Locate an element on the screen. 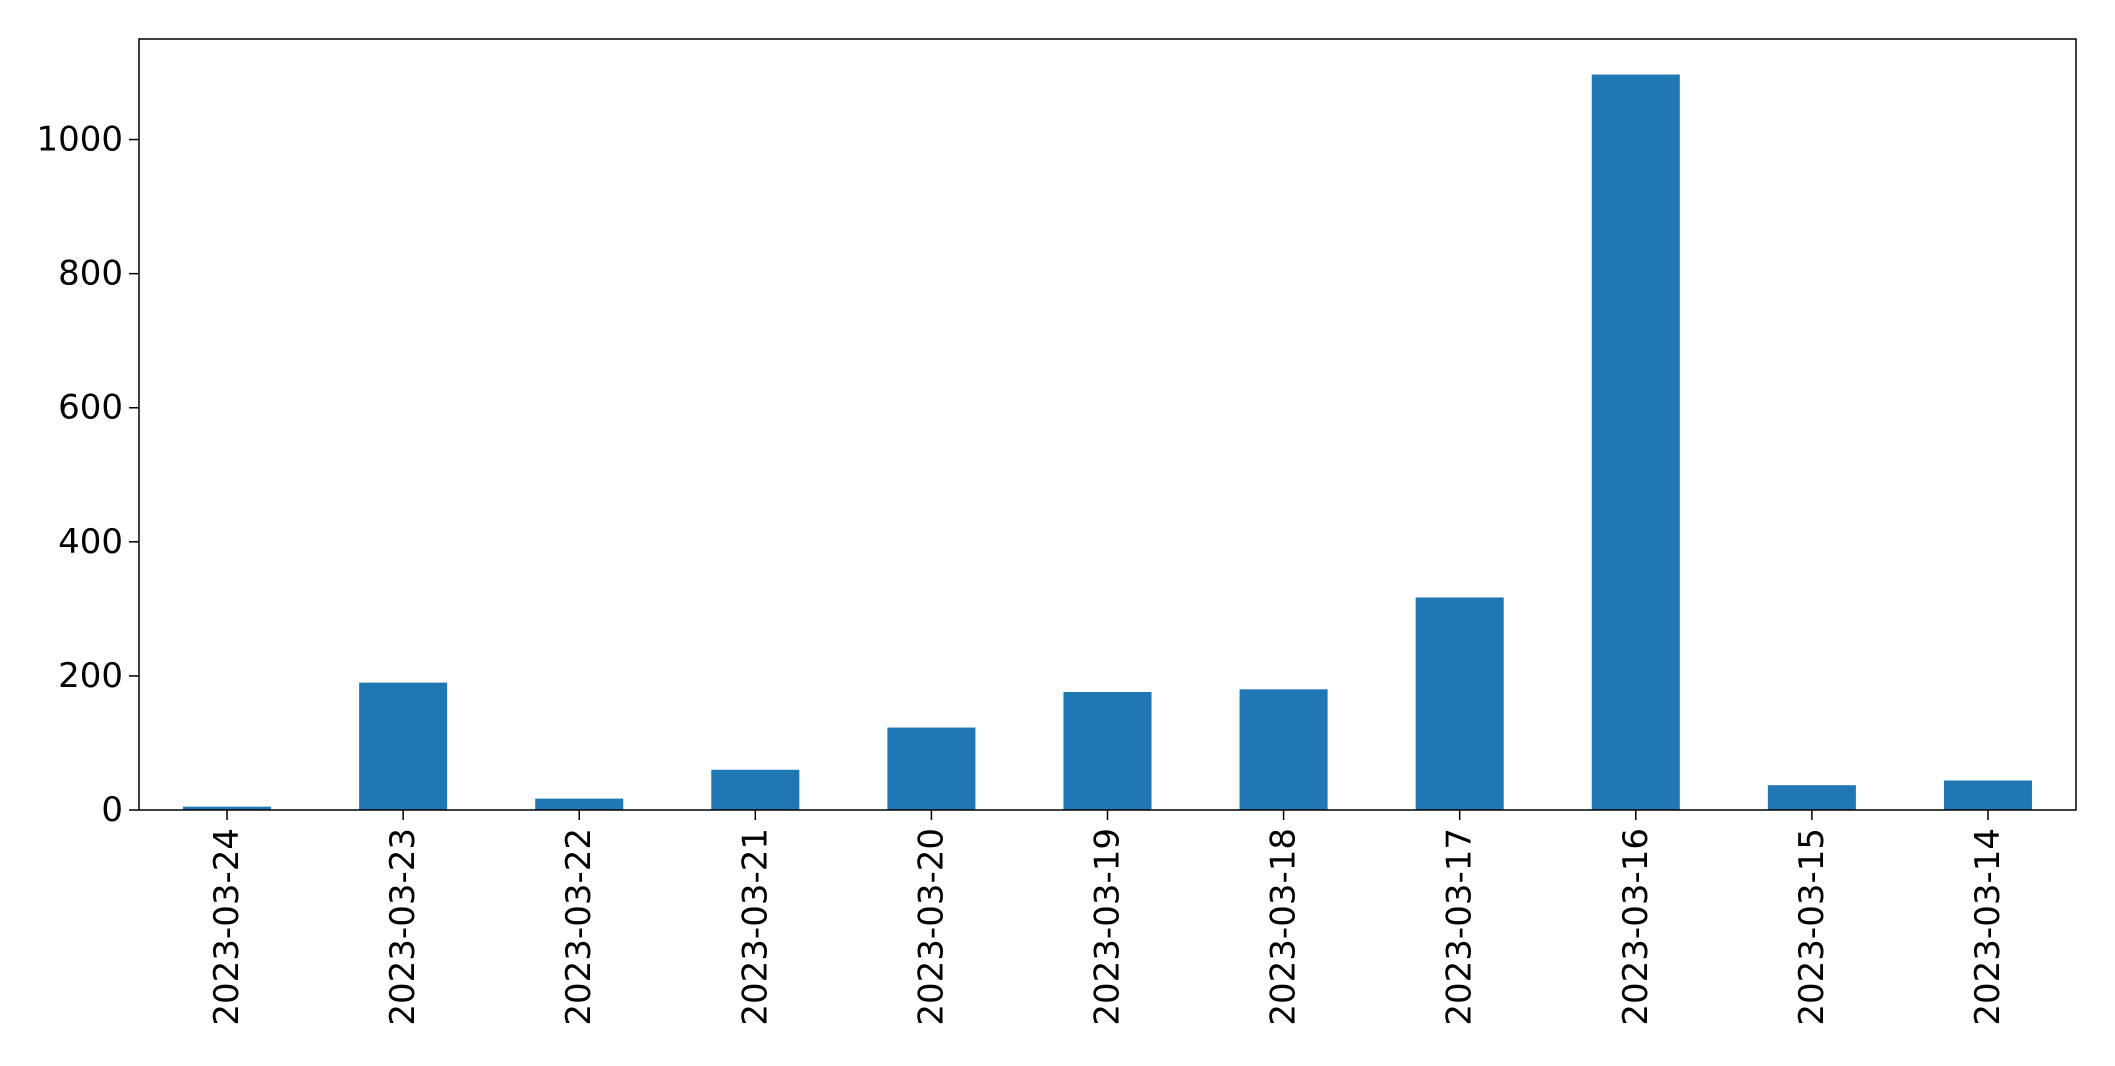 This screenshot has width=2115, height=1066. x-tick-label: 2023-03-22 is located at coordinates (579, 927).